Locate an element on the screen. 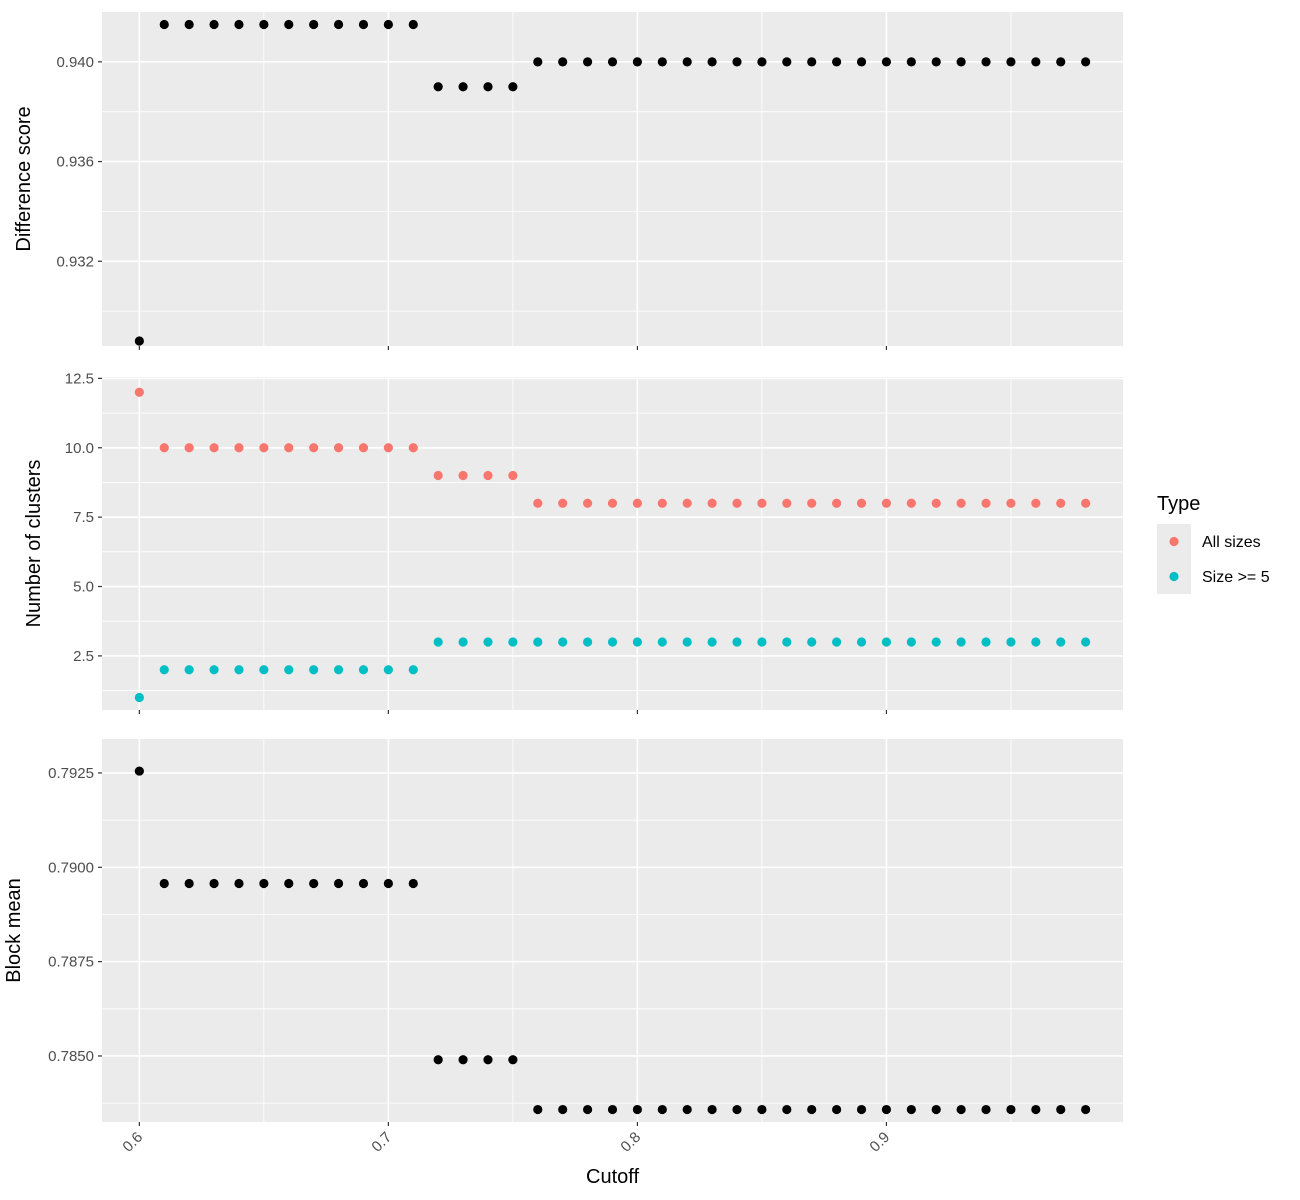 This screenshot has width=1300, height=1200. y-tick-label: 0.936 is located at coordinates (75, 162).